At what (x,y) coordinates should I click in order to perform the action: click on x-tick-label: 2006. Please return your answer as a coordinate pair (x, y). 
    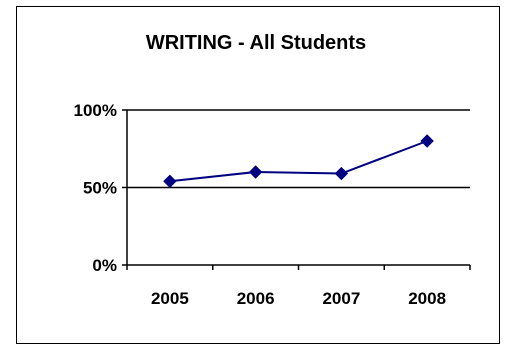
    Looking at the image, I should click on (256, 298).